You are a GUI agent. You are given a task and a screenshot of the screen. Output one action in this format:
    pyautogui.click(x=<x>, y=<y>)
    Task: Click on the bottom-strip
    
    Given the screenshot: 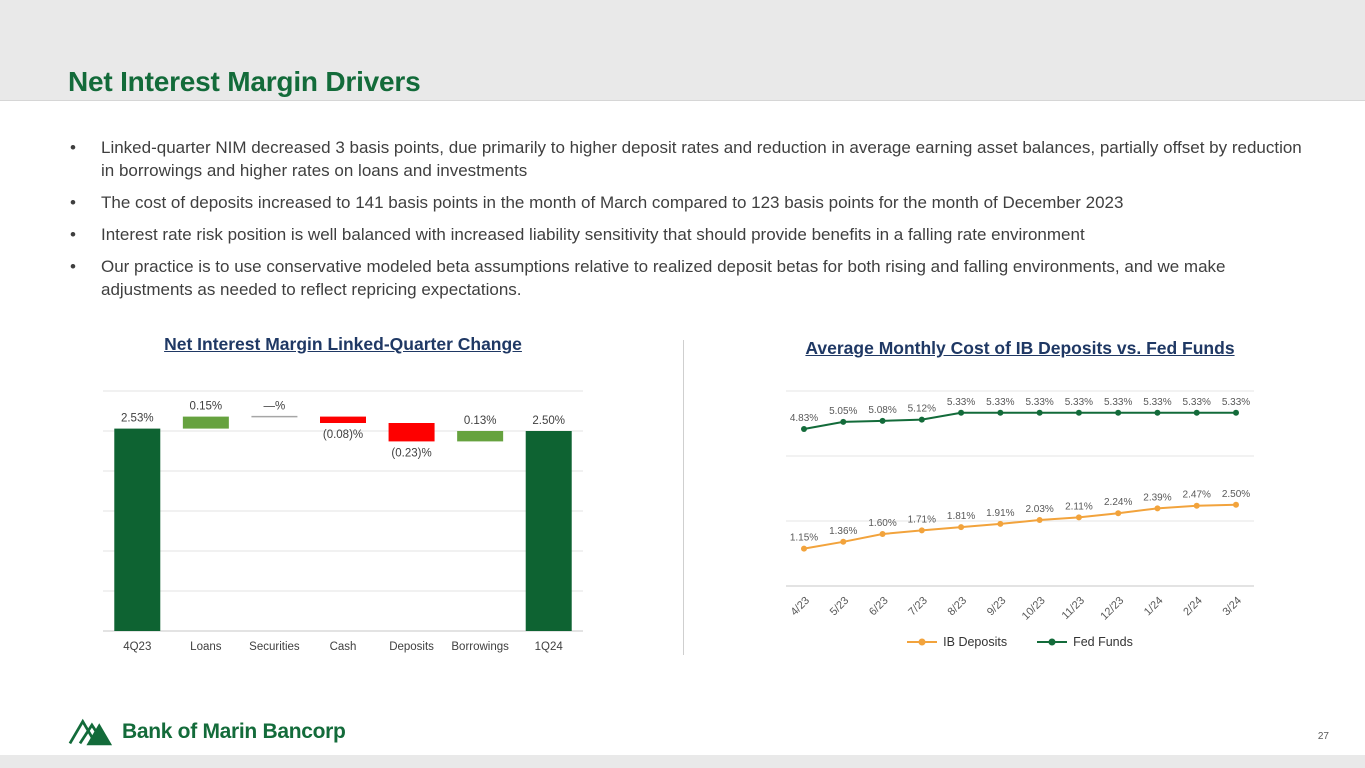 What is the action you would take?
    pyautogui.click(x=682, y=761)
    